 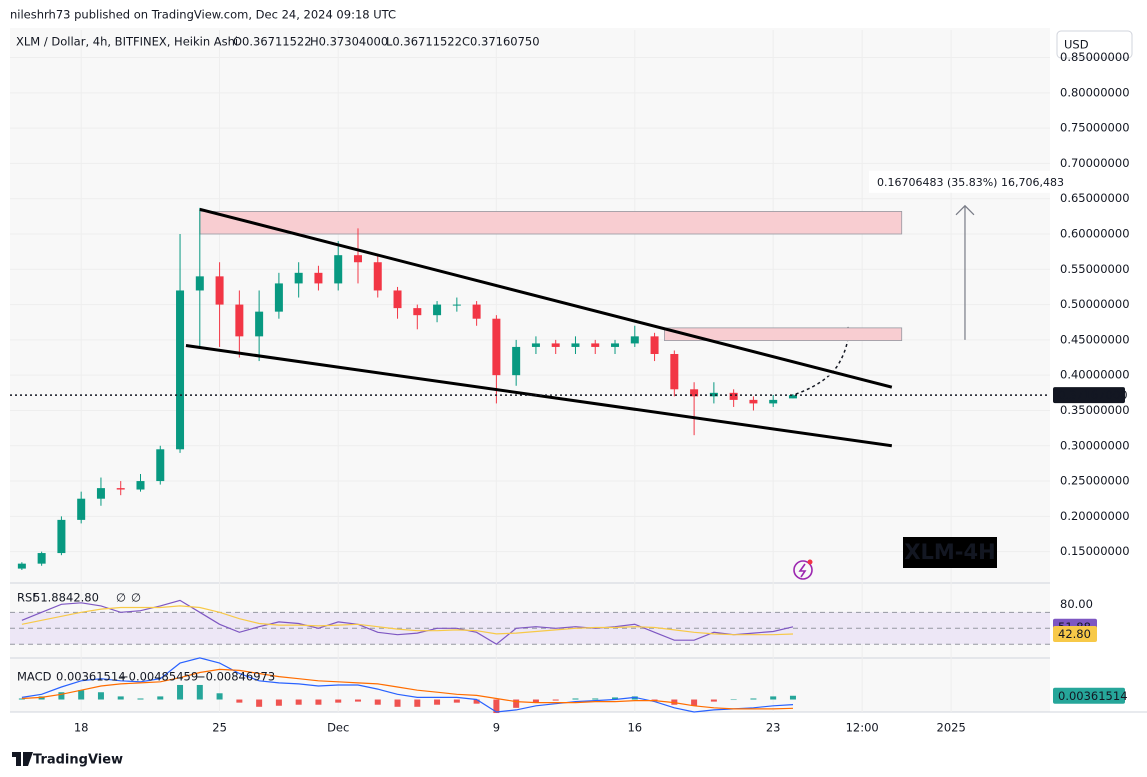 I want to click on measure-label: 0.16706483 (35.83%) 16,706,483, so click(x=970, y=182).